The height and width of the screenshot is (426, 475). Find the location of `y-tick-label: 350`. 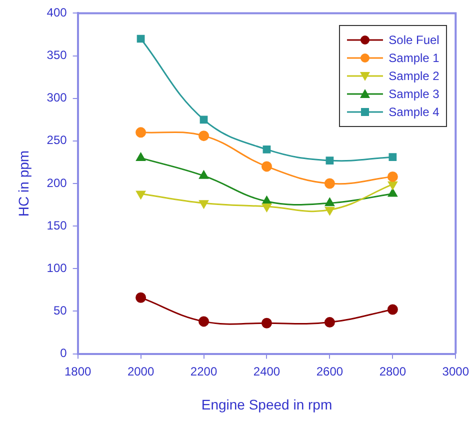

y-tick-label: 350 is located at coordinates (57, 55).